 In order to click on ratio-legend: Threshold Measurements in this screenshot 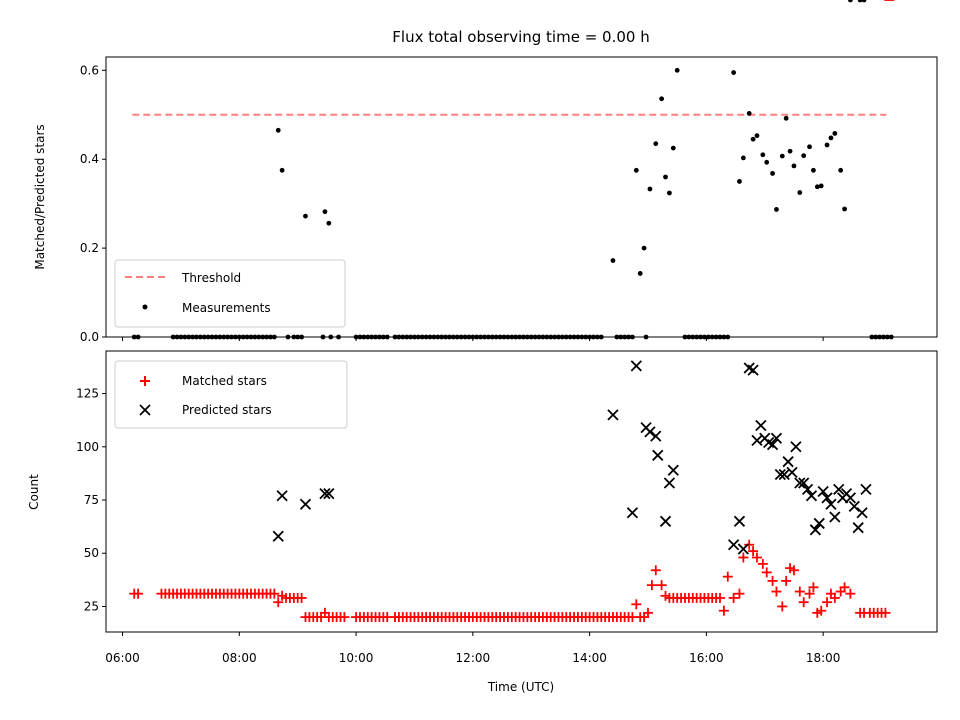, I will do `click(230, 293)`.